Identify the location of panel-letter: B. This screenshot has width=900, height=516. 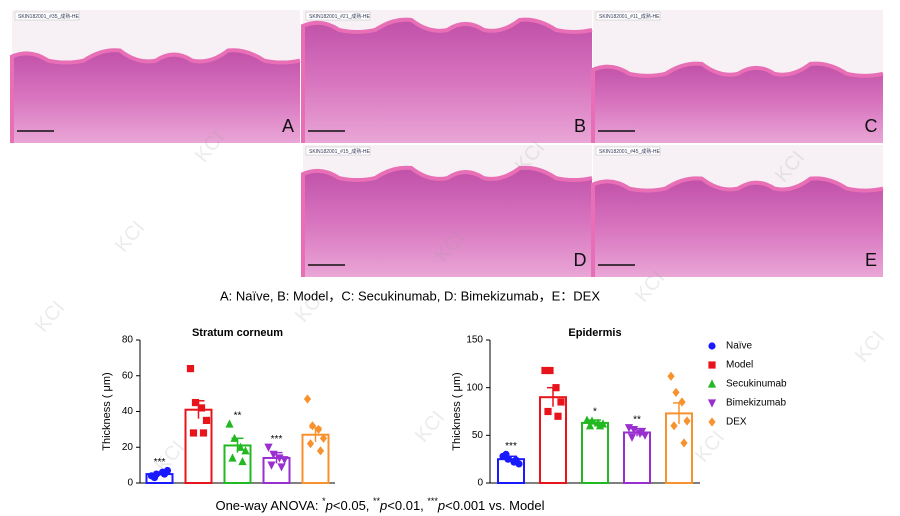
(580, 126).